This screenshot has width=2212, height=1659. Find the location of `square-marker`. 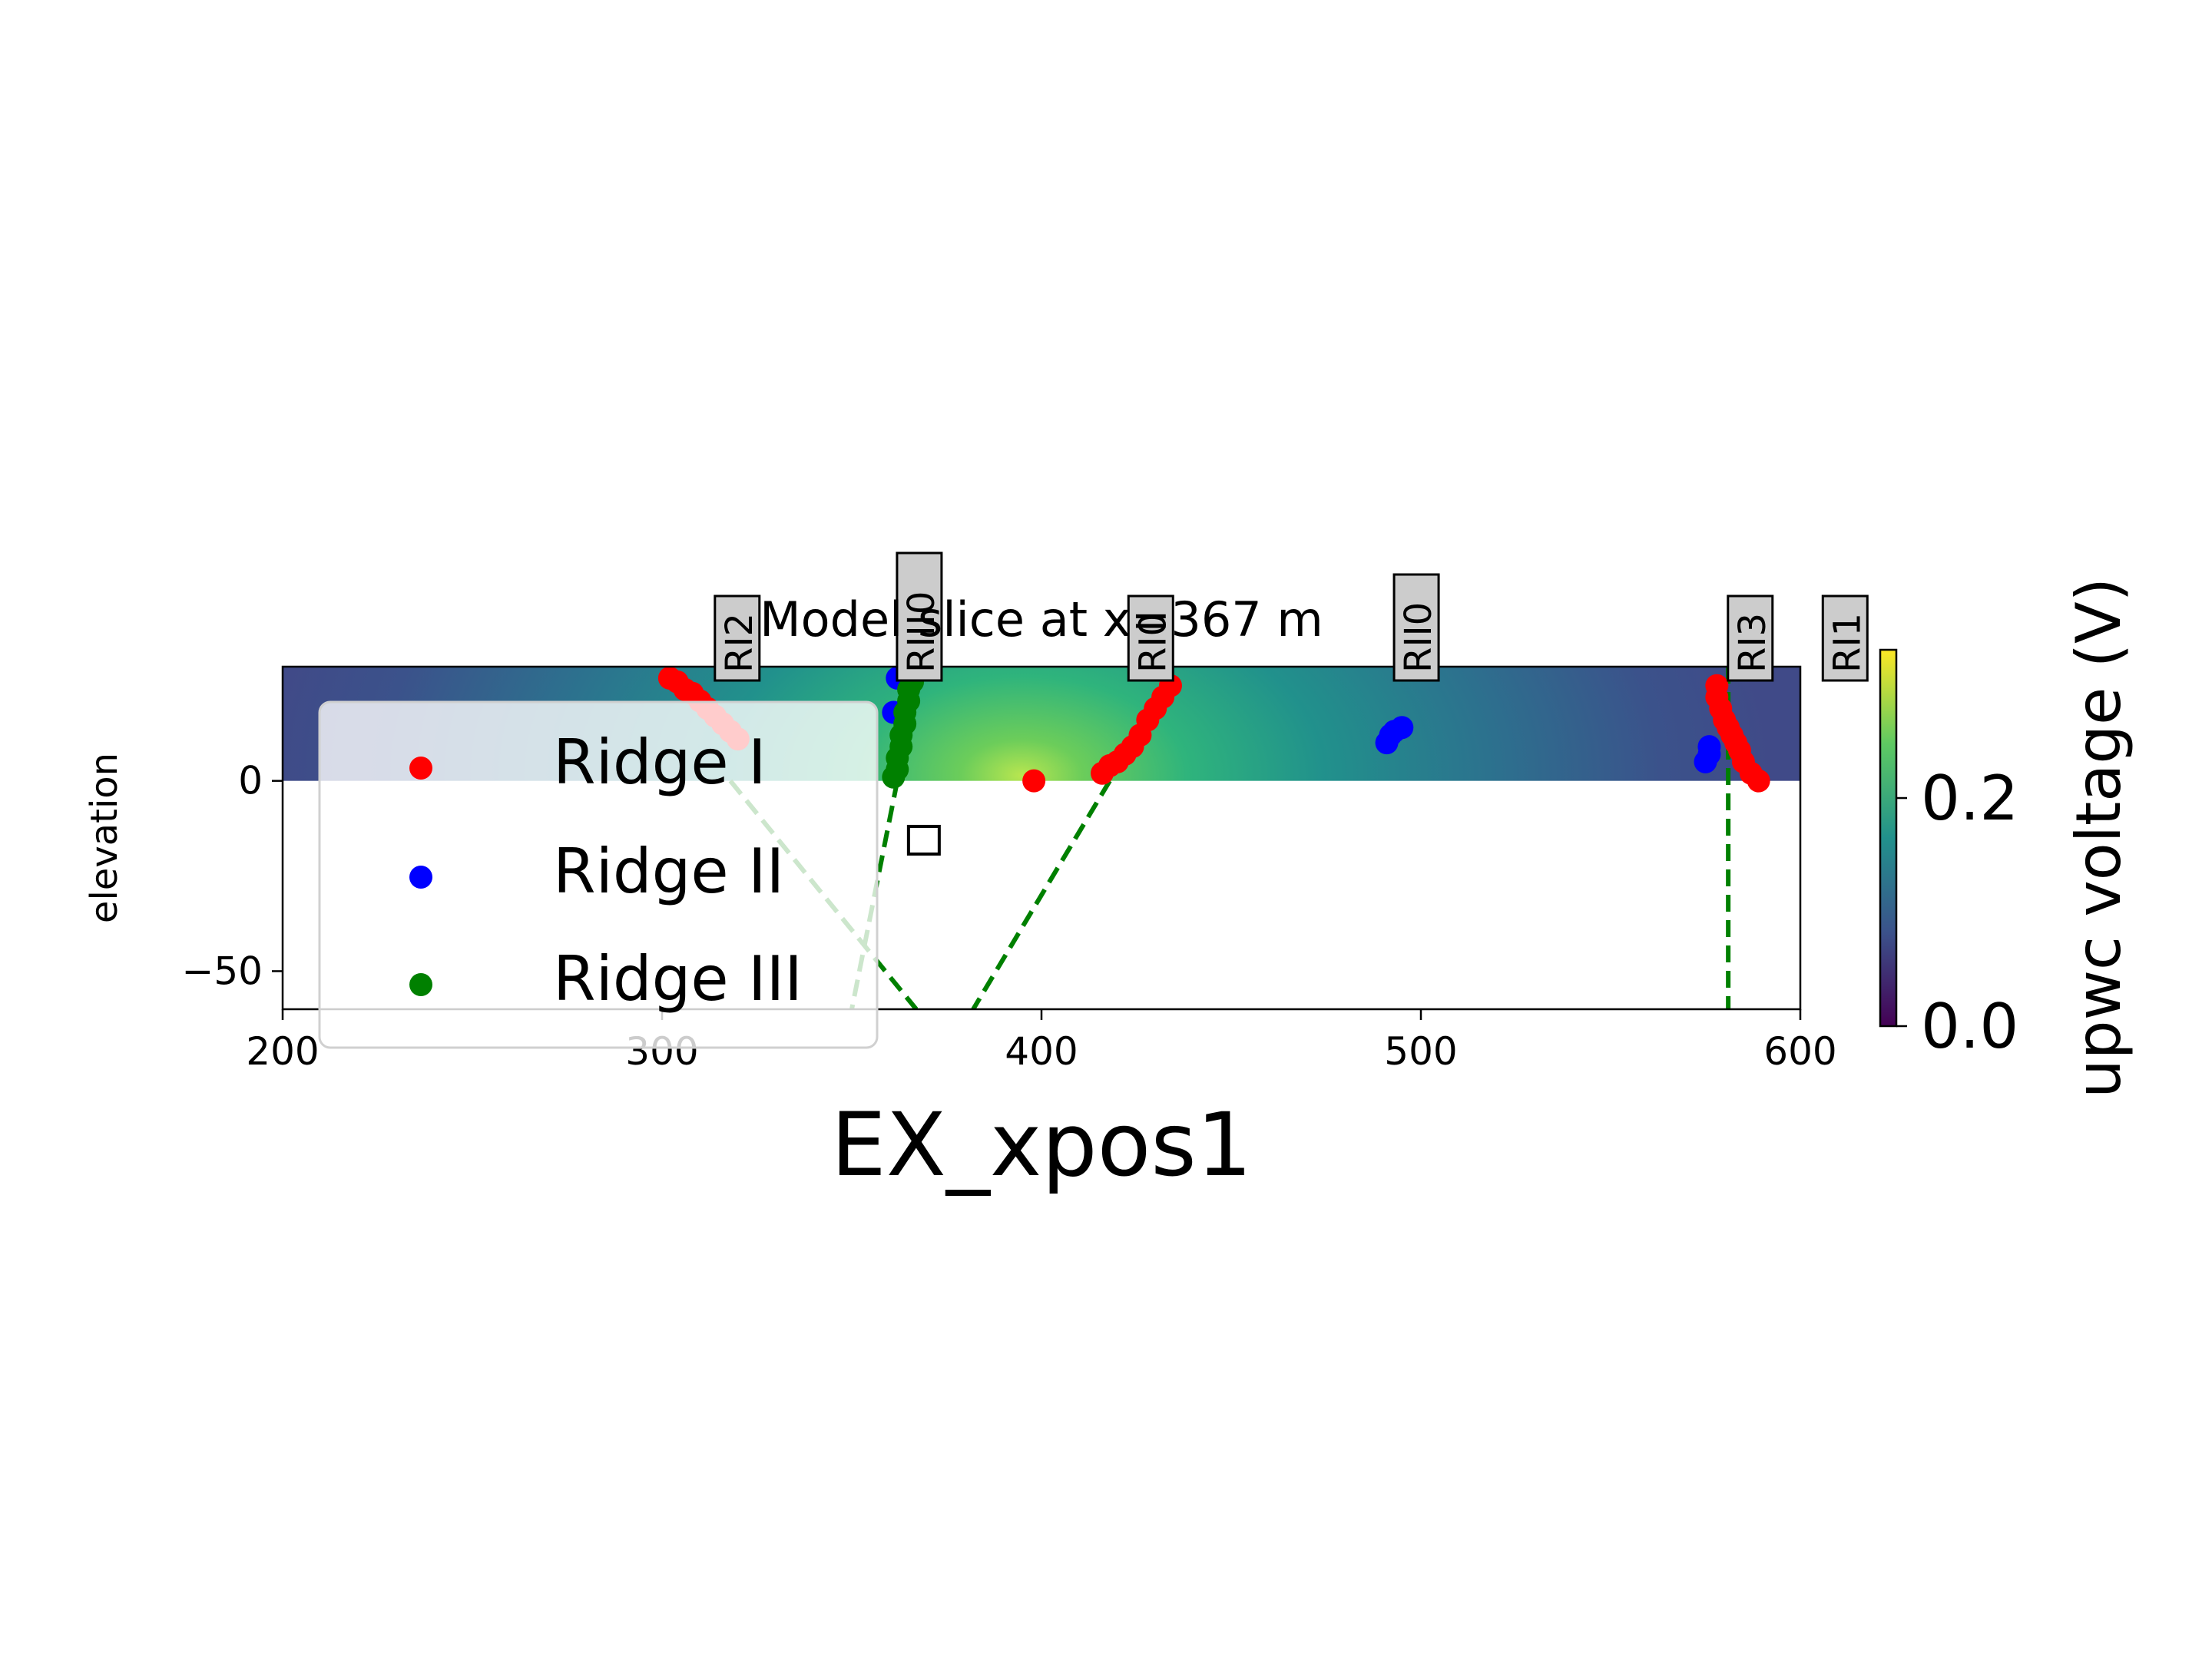

square-marker is located at coordinates (923, 840).